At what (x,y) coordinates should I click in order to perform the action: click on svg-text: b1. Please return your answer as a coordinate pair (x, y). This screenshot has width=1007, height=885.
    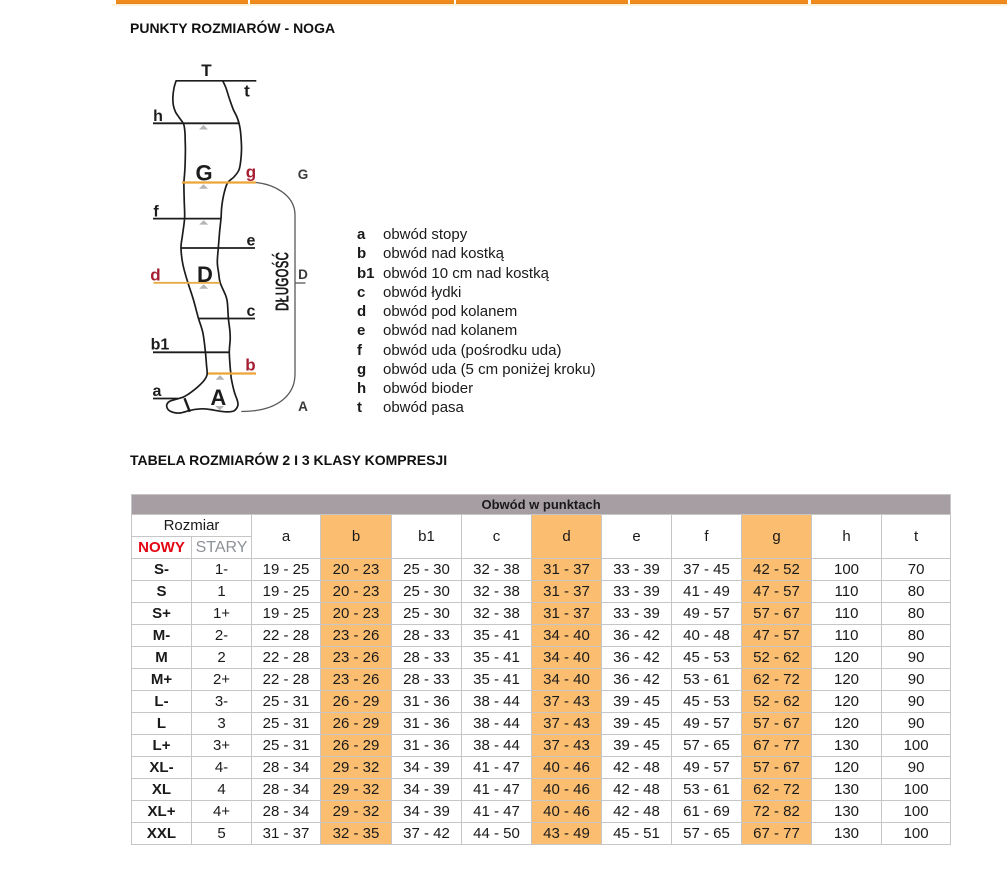
    Looking at the image, I should click on (160, 345).